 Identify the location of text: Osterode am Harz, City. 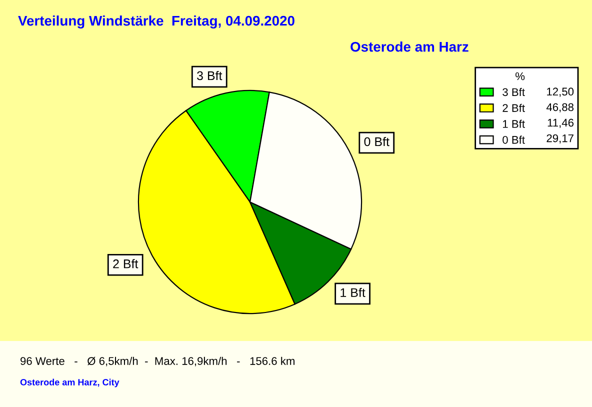
(70, 383).